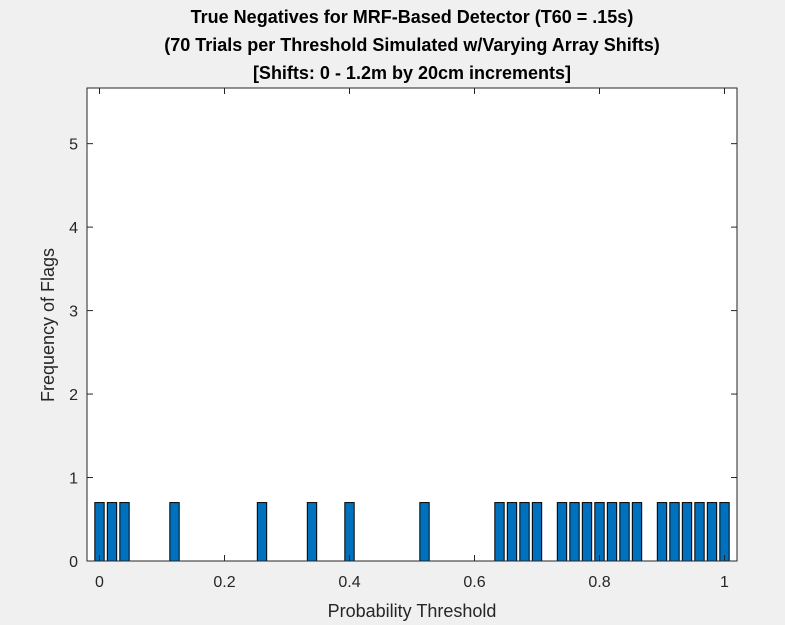 The width and height of the screenshot is (785, 625). What do you see at coordinates (474, 582) in the screenshot?
I see `x-tick-label: 0.6` at bounding box center [474, 582].